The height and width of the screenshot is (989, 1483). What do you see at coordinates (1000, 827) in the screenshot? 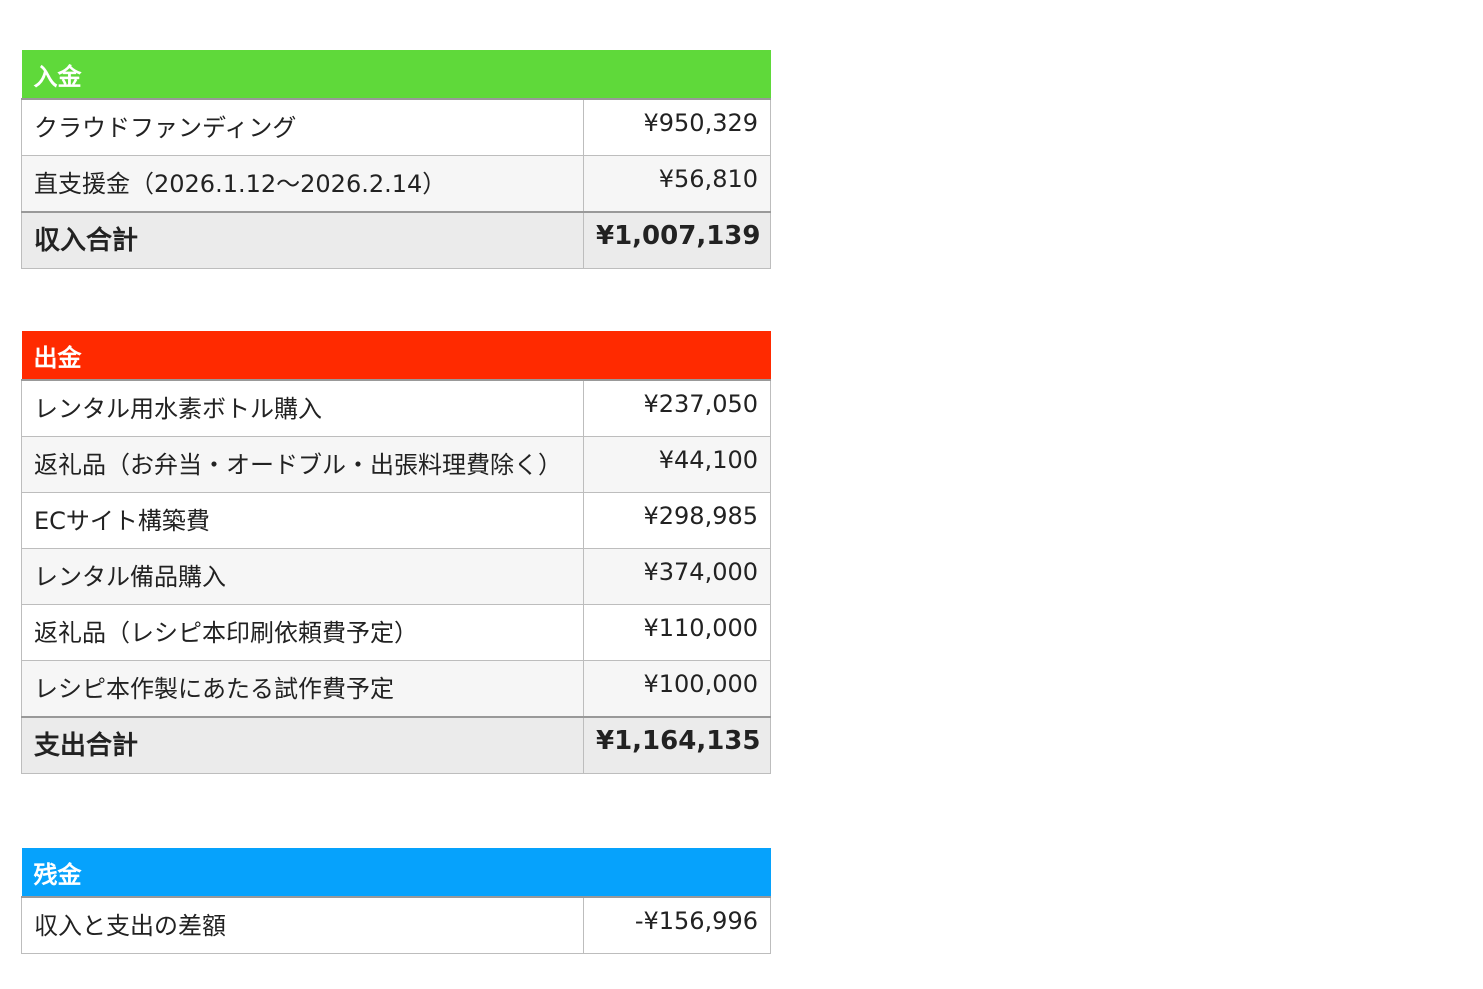
I see `legend-label: レンタル備品購入` at bounding box center [1000, 827].